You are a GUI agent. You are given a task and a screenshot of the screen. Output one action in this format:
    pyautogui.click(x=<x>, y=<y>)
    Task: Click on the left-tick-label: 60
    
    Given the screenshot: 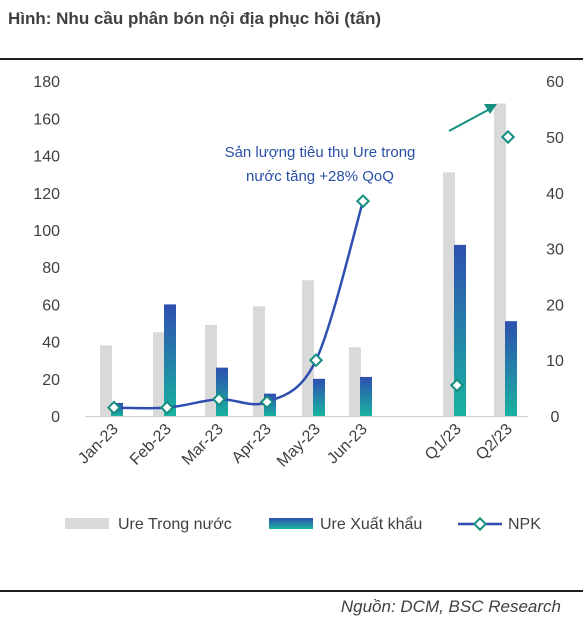 What is the action you would take?
    pyautogui.click(x=51, y=305)
    